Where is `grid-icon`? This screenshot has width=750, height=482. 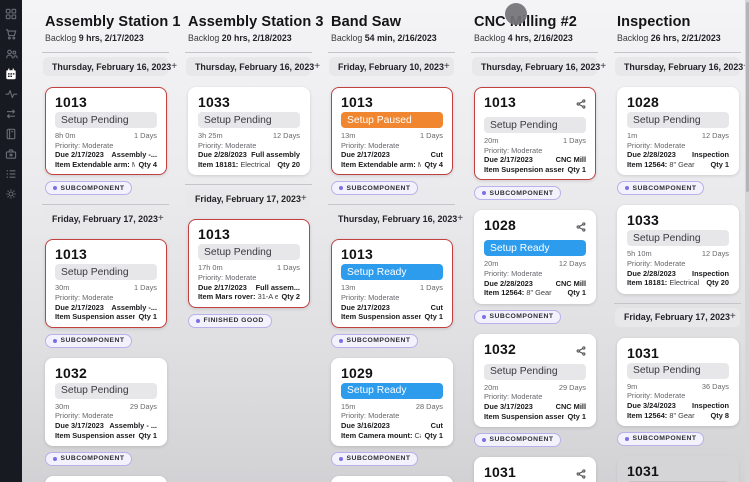
grid-icon is located at coordinates (11, 14).